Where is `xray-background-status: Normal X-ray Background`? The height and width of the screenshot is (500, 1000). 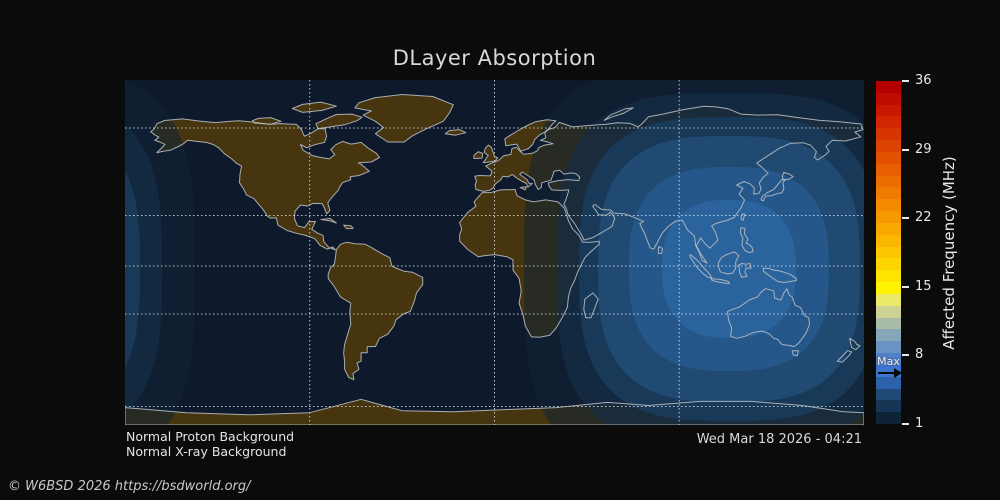
xray-background-status: Normal X-ray Background is located at coordinates (206, 451).